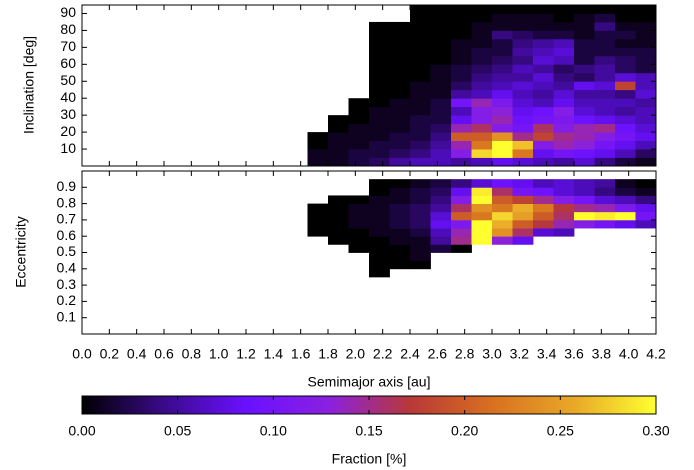  What do you see at coordinates (274, 354) in the screenshot?
I see `x-tick-label: 1.4` at bounding box center [274, 354].